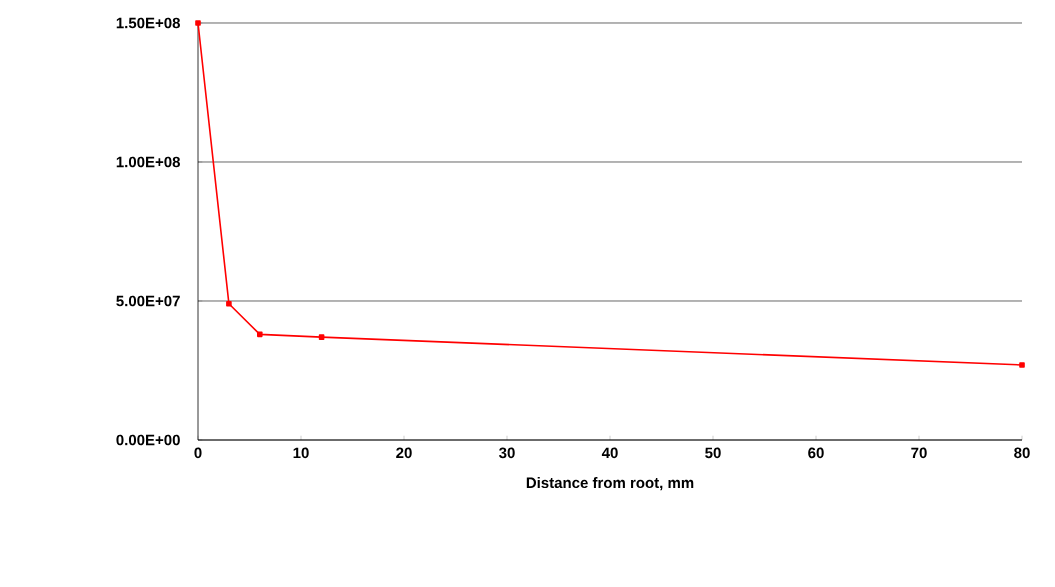 The image size is (1055, 587). Describe the element at coordinates (148, 301) in the screenshot. I see `y-tick-label: 5.00E+07` at that location.